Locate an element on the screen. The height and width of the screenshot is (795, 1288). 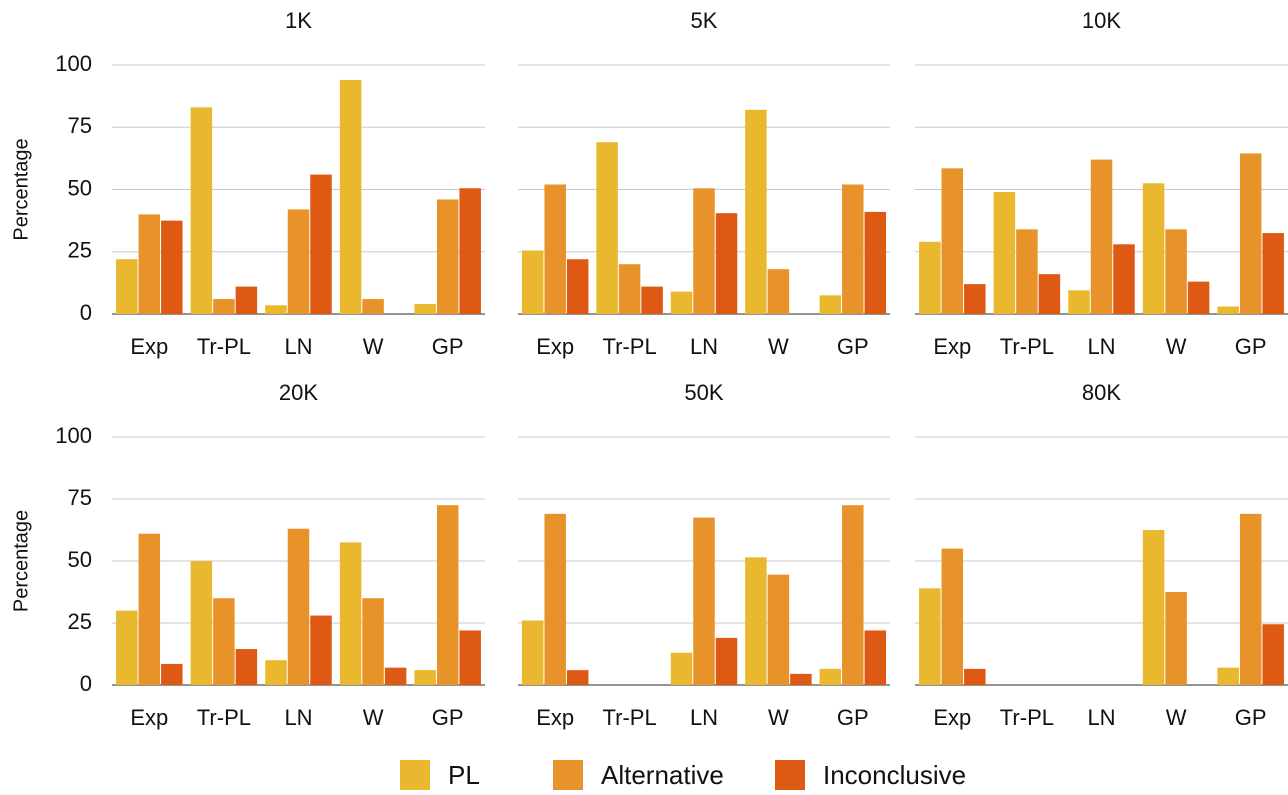
legend-label: Inconclusive is located at coordinates (894, 775).